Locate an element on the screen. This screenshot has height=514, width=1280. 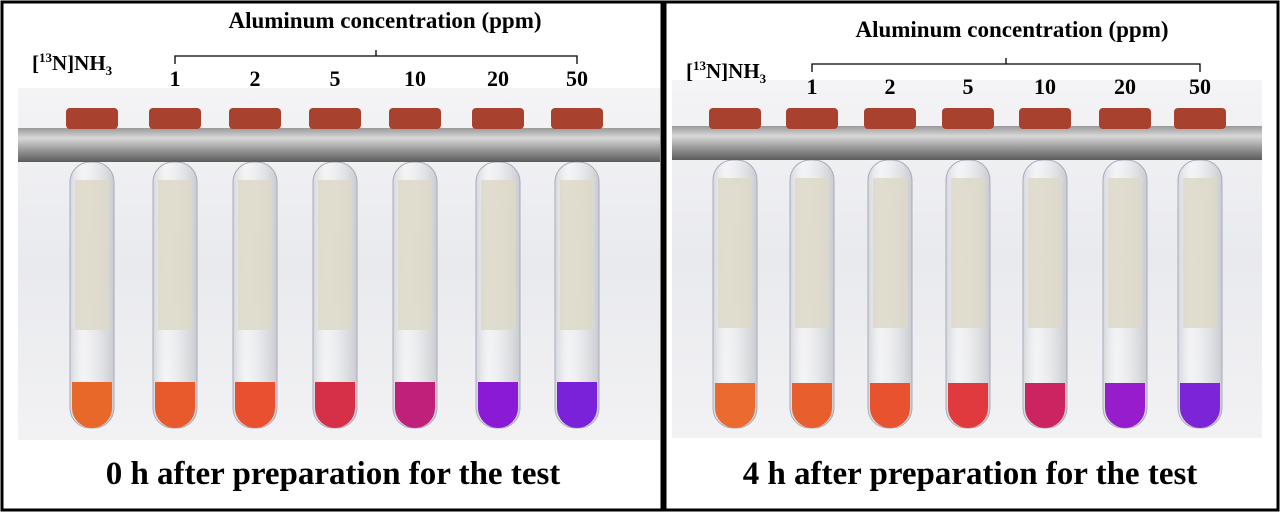
caption: 0 h after preparation for the test is located at coordinates (333, 474).